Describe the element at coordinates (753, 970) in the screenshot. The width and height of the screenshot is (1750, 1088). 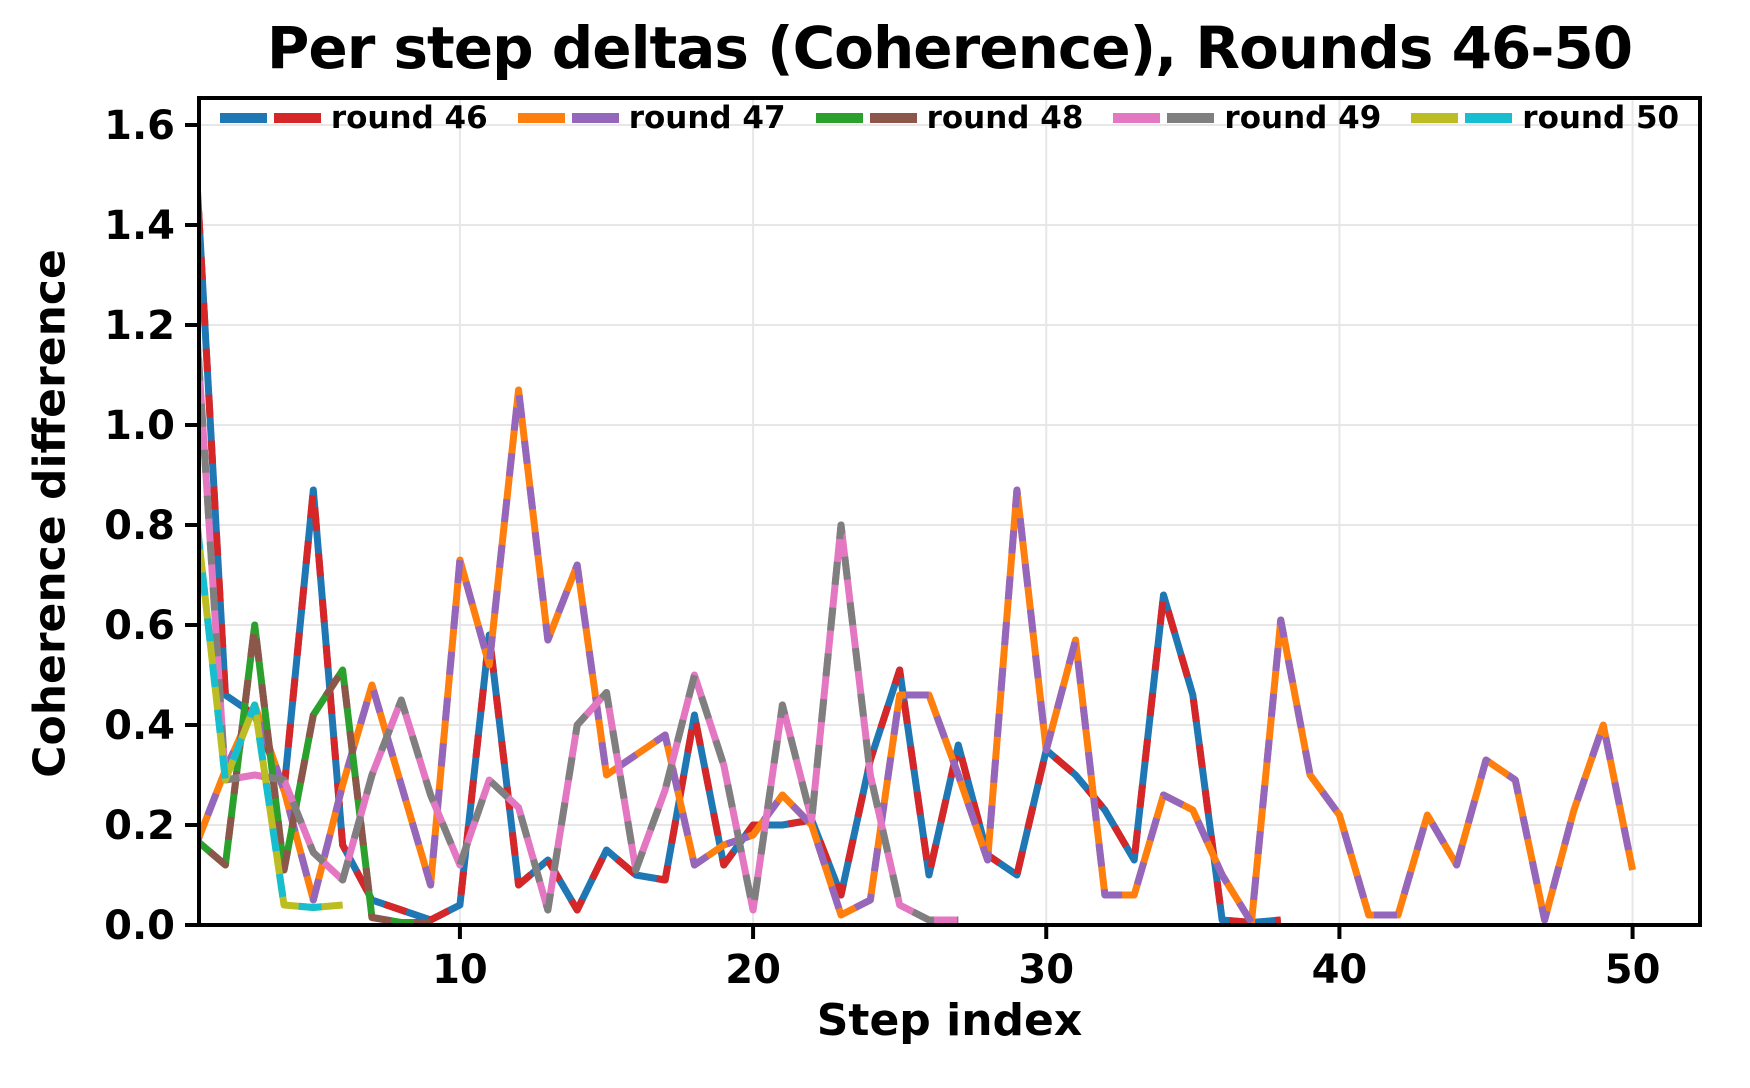
I see `x-tick-label: 20` at that location.